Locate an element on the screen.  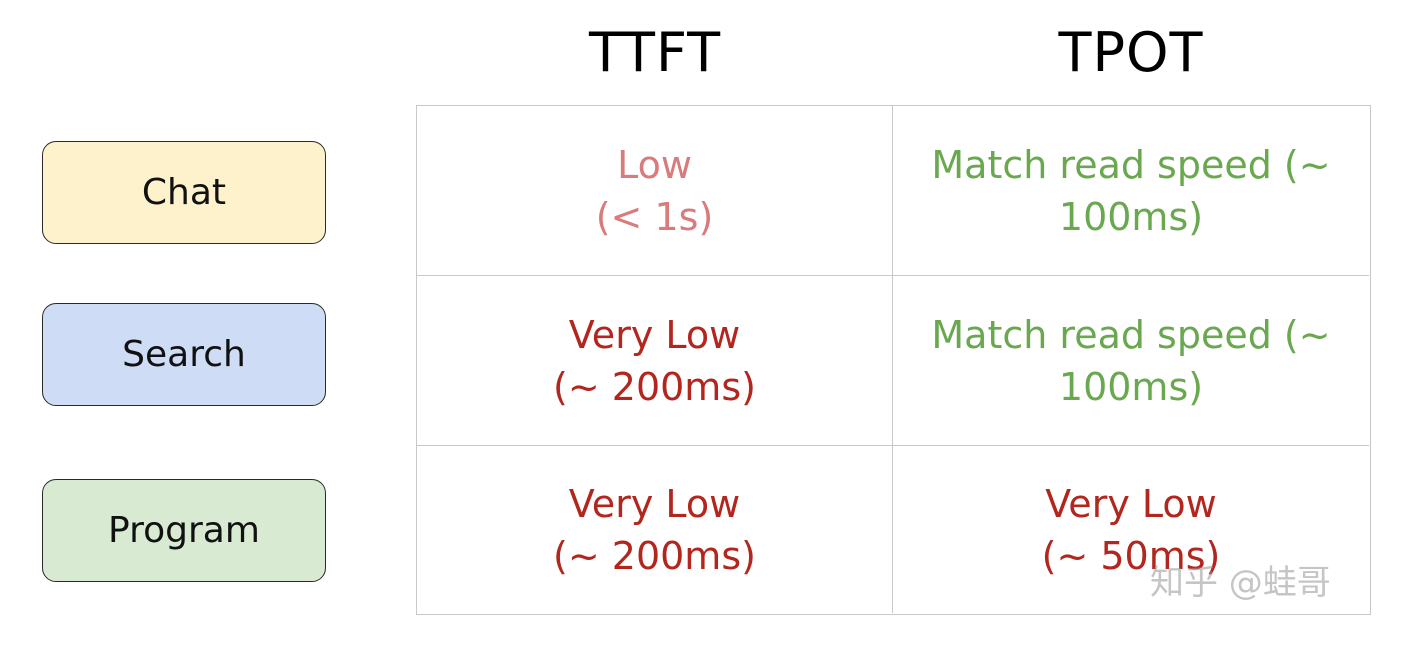
ttft-column-header: TTFT is located at coordinates (655, 52).